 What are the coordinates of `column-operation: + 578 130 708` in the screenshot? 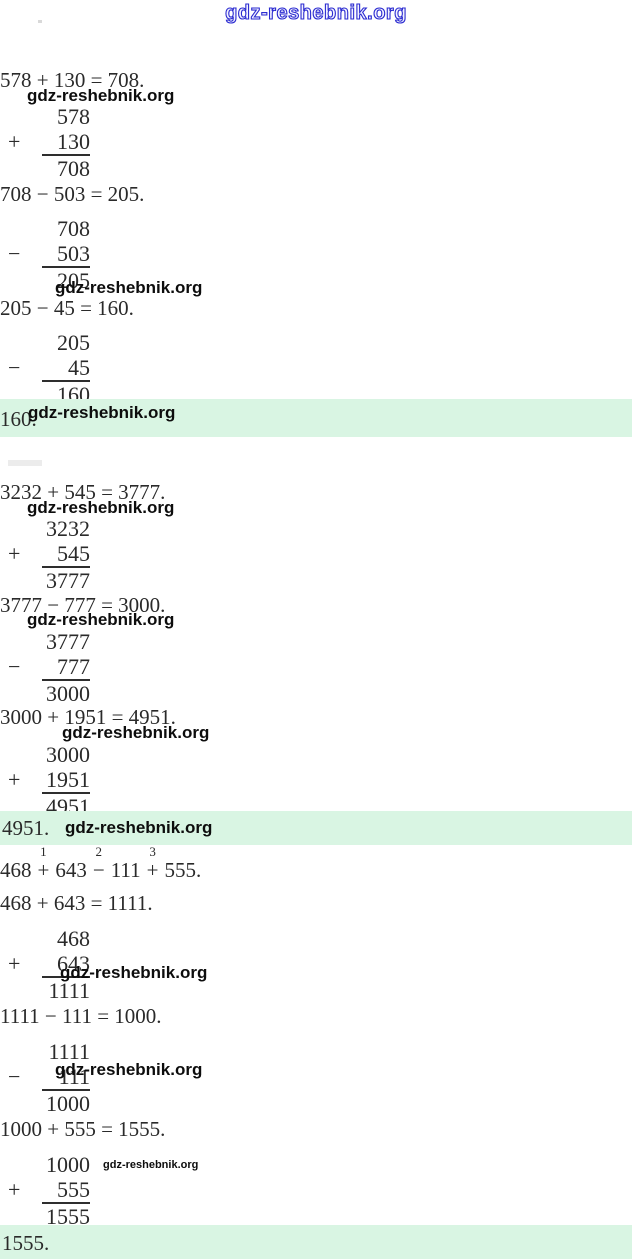 It's located at (49, 142).